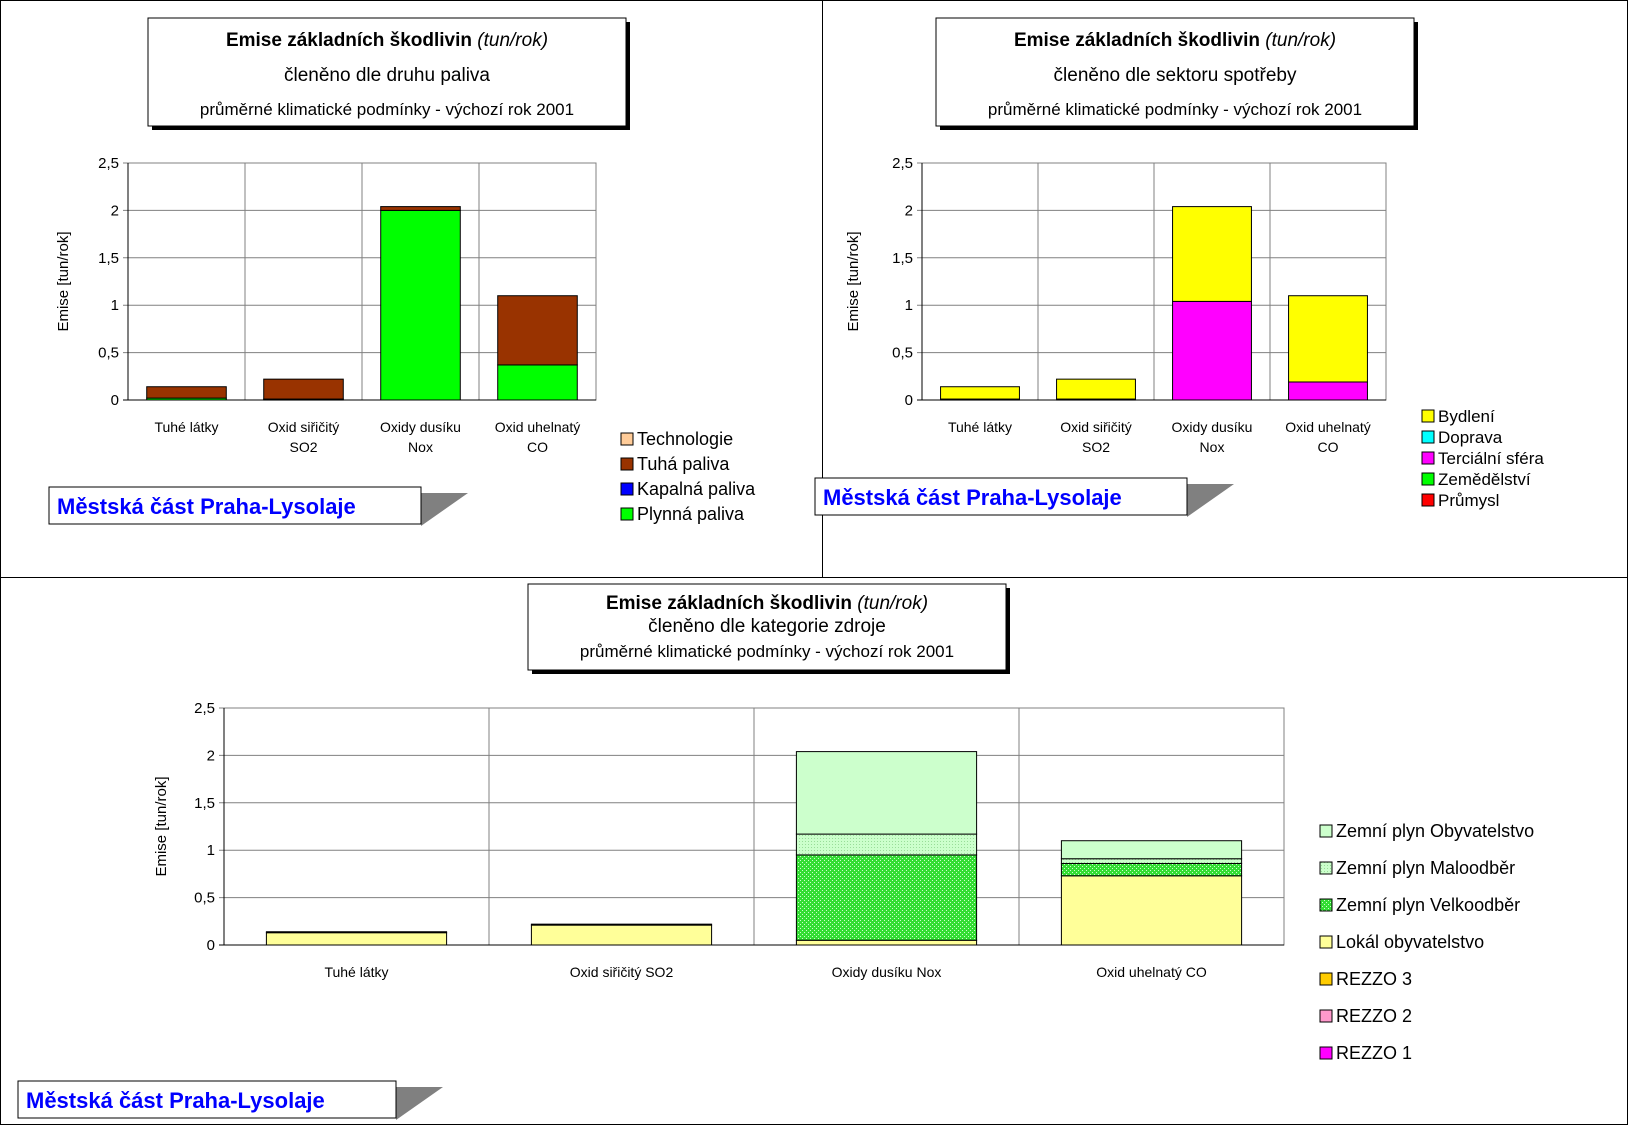  Describe the element at coordinates (1374, 979) in the screenshot. I see `legend-label: REZZO 3` at that location.